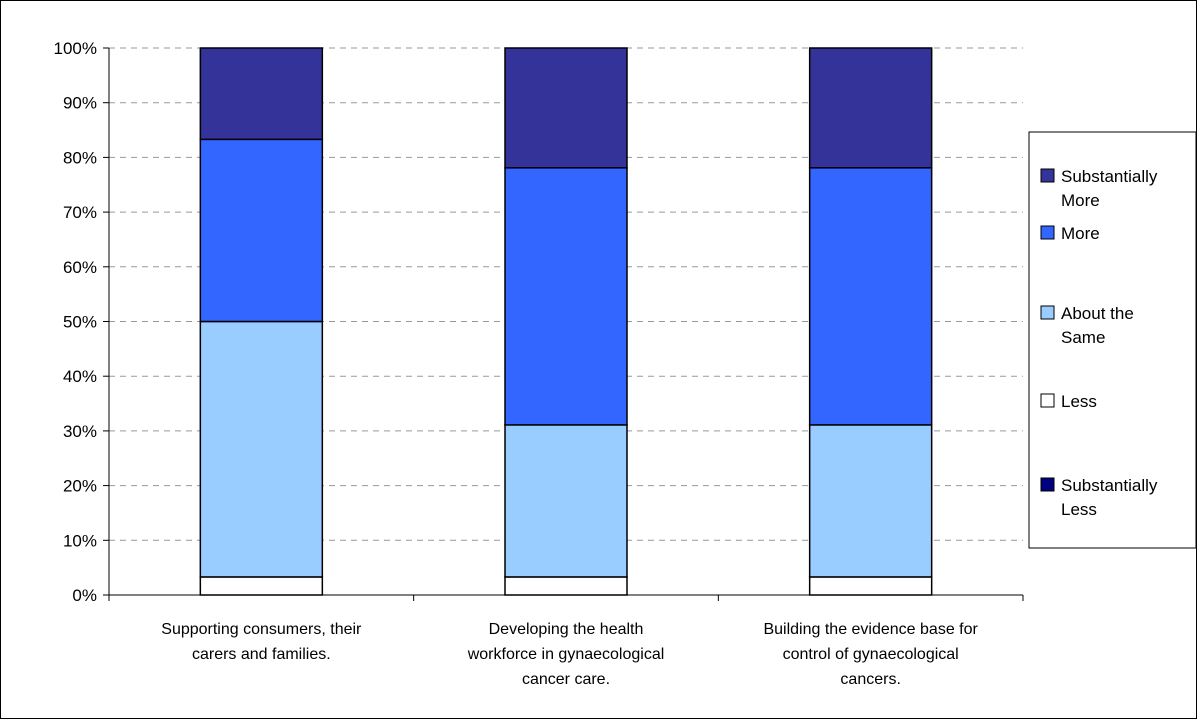 This screenshot has width=1197, height=720. What do you see at coordinates (80, 540) in the screenshot?
I see `y-tick-label: 10%` at bounding box center [80, 540].